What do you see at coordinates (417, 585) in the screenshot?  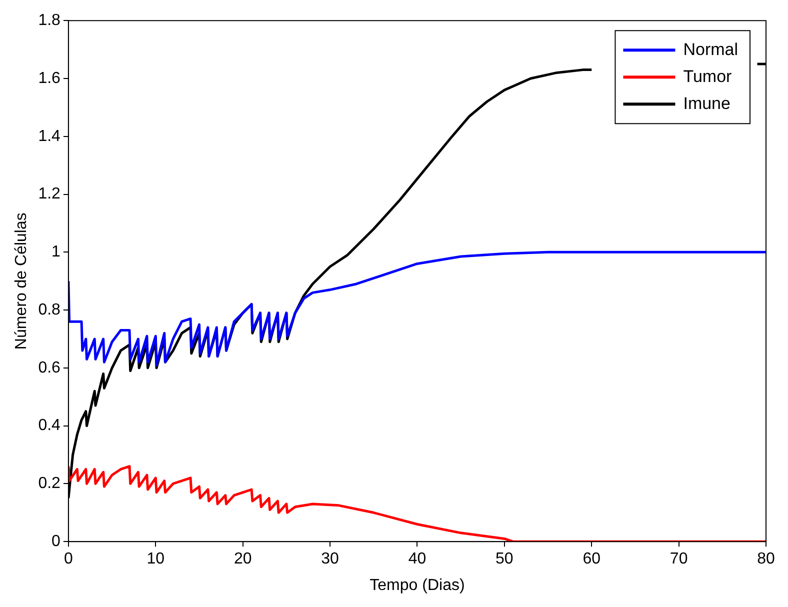 I see `x-axis-title: Tempo (Dias)` at bounding box center [417, 585].